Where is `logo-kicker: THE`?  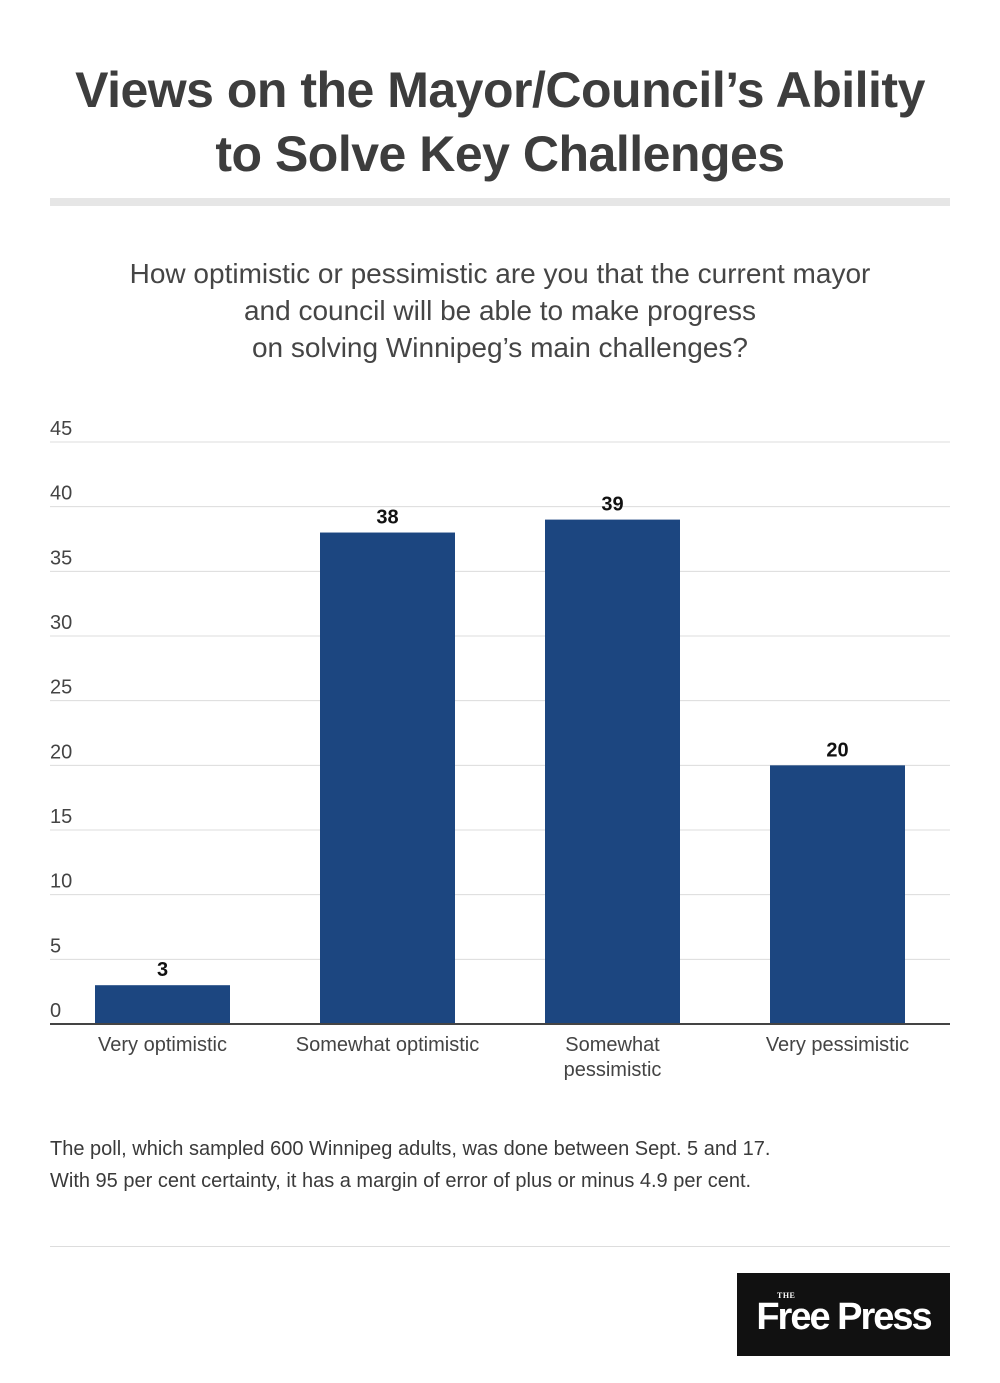
logo-kicker: THE is located at coordinates (786, 1295).